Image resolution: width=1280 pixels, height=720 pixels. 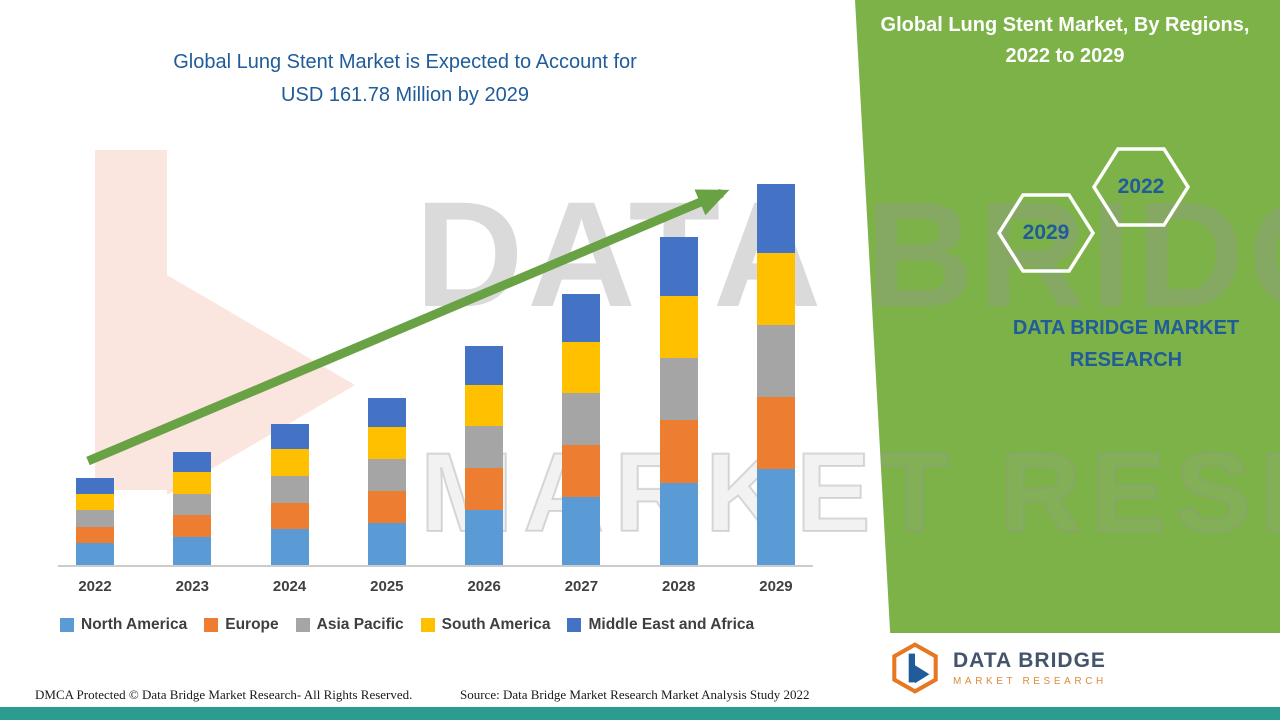 What do you see at coordinates (1126, 328) in the screenshot?
I see `panel-brand-line1: DATA BRIDGE MARKET` at bounding box center [1126, 328].